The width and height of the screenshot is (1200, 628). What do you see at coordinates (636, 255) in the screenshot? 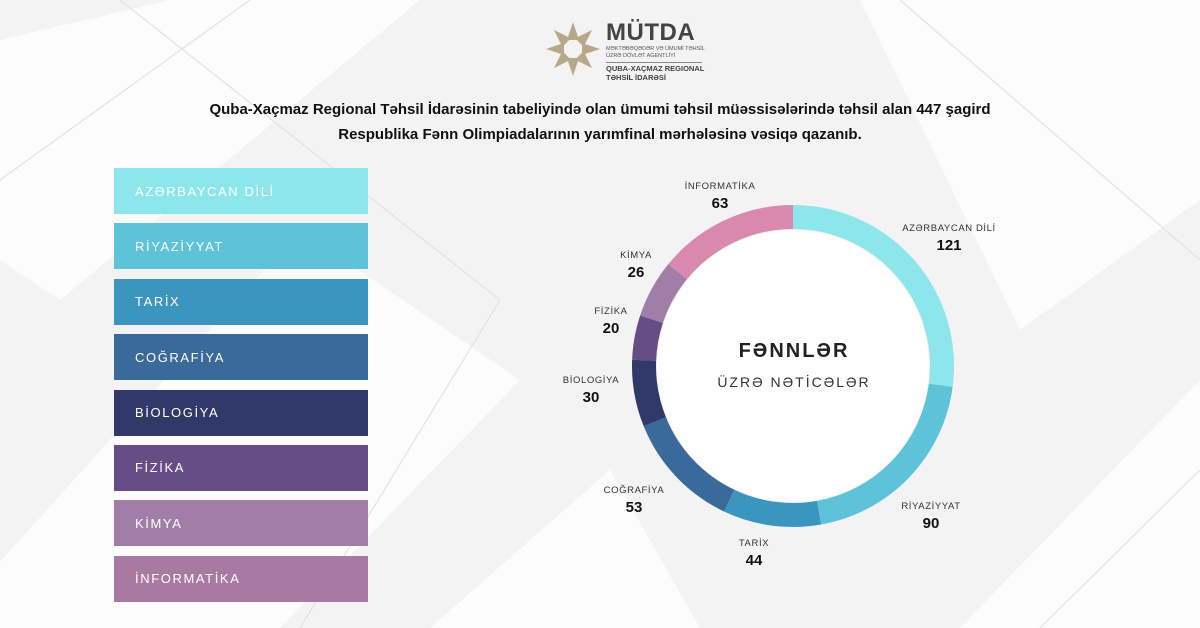
I see `segment-label-name: KİMYA` at bounding box center [636, 255].